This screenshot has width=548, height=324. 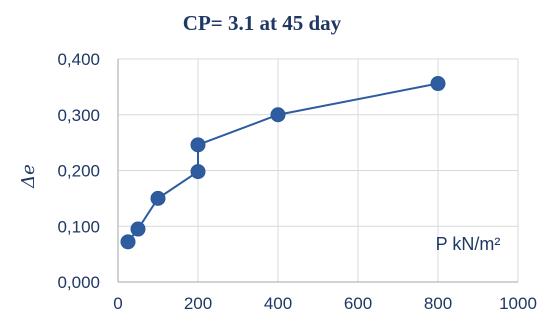 I want to click on y-tick-label: 0,300, so click(x=78, y=115).